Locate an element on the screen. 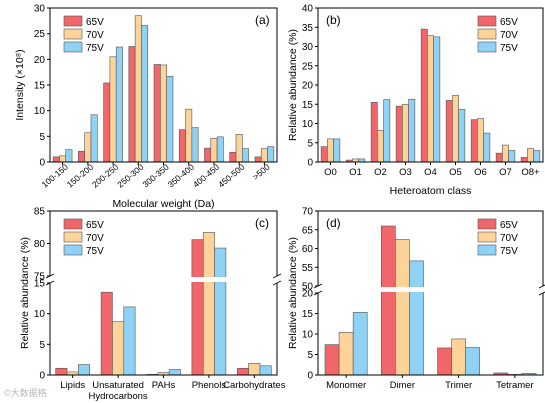 This screenshot has height=403, width=545. x-tick-label: Monomer is located at coordinates (346, 385).